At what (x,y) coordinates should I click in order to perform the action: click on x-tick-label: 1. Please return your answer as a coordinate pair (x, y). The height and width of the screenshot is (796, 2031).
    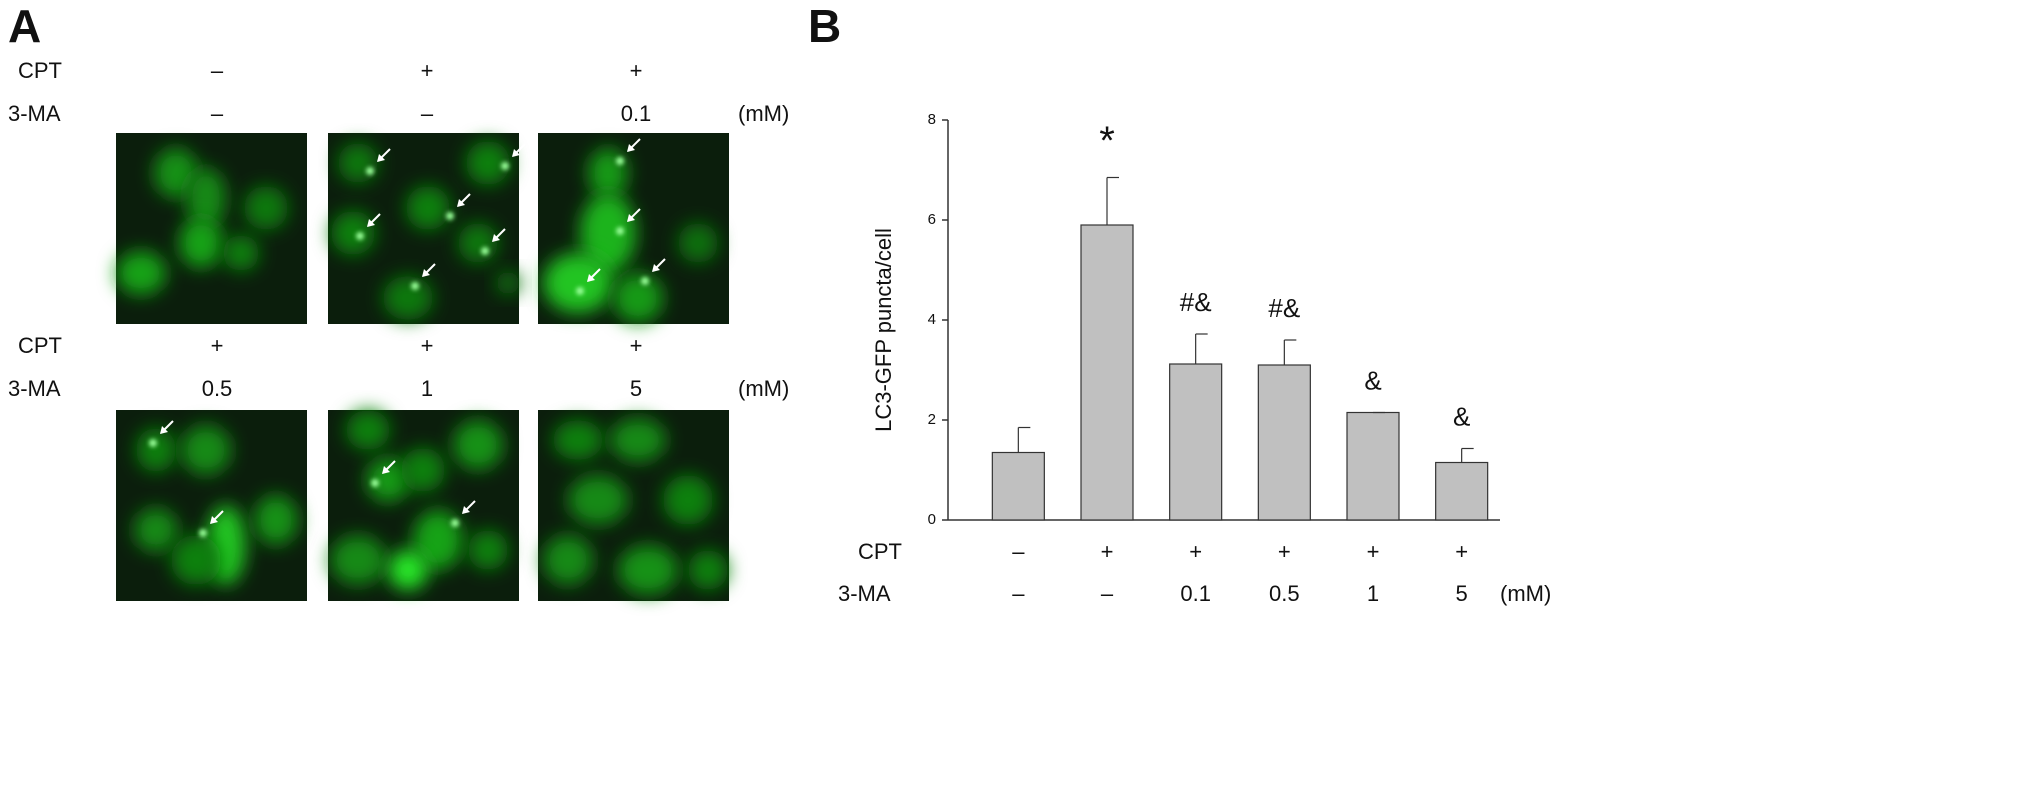
    Looking at the image, I should click on (1373, 593).